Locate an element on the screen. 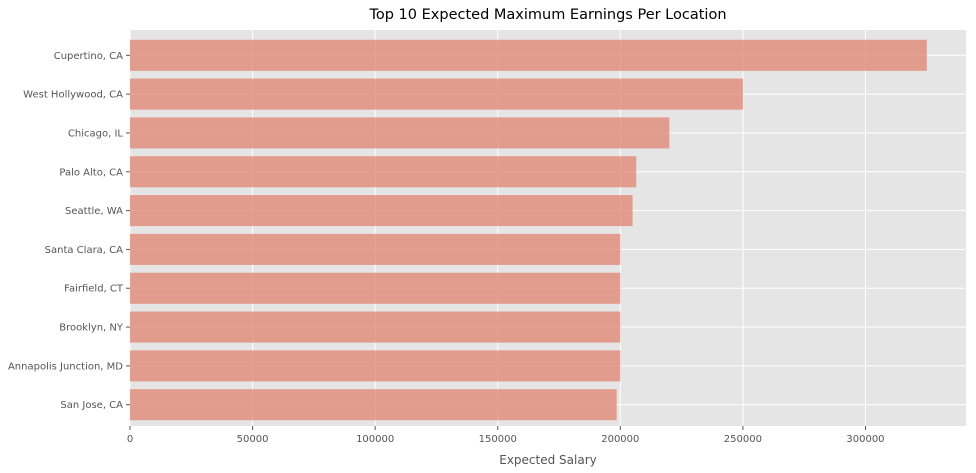  x-axis-label: Expected Salary is located at coordinates (548, 460).